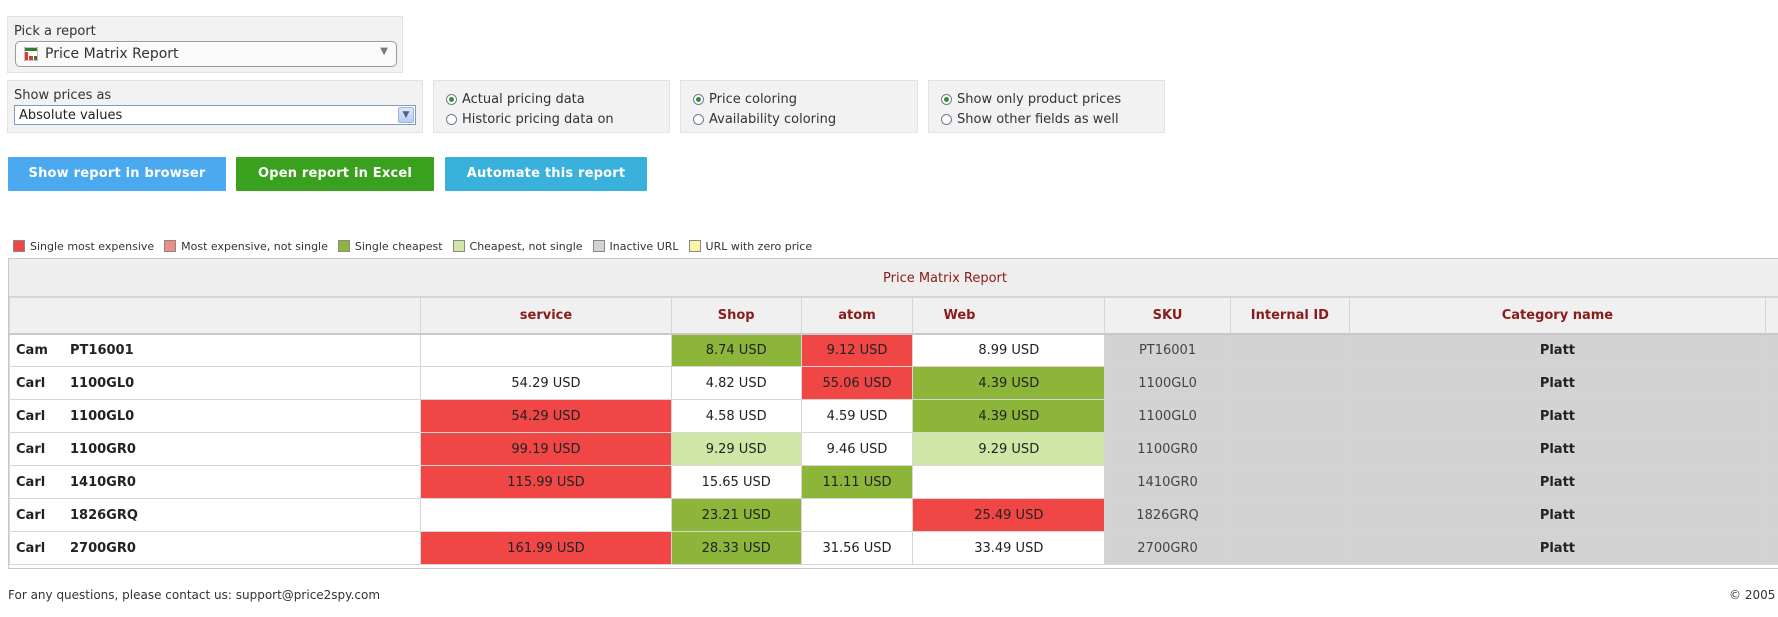 The width and height of the screenshot is (1778, 617). I want to click on column-header-shop: Shop, so click(736, 316).